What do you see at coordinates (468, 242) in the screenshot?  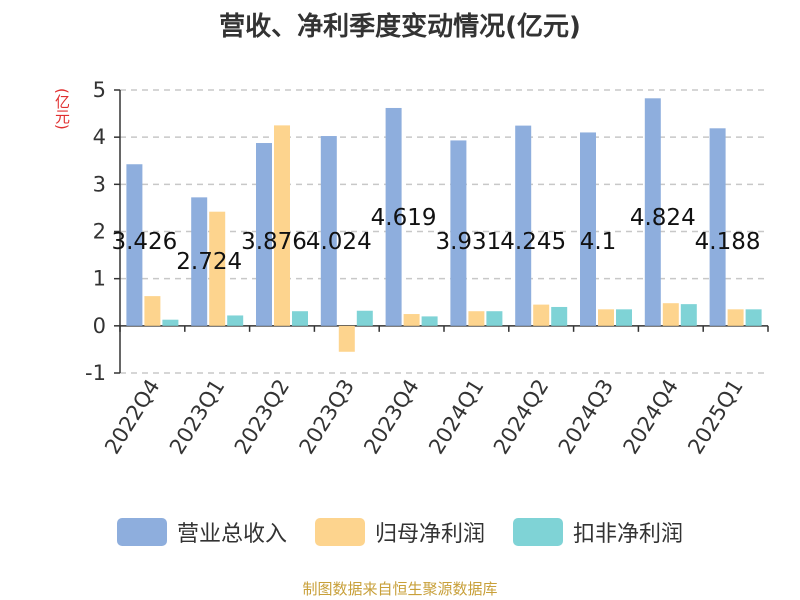 I see `data-label: 3.931` at bounding box center [468, 242].